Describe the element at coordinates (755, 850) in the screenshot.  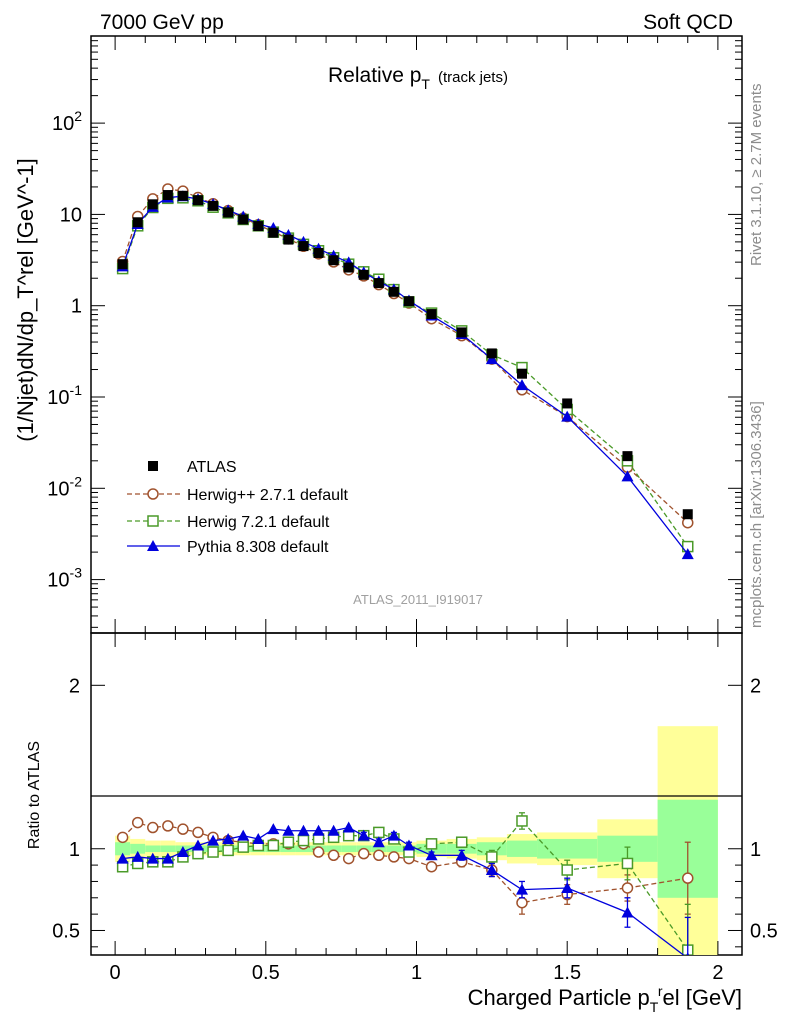
I see `ratio-y-tick-label-right: 1` at that location.